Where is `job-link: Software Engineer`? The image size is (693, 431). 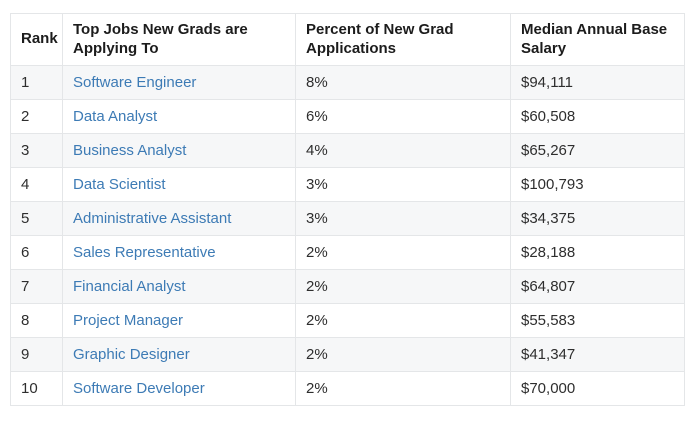 job-link: Software Engineer is located at coordinates (135, 82).